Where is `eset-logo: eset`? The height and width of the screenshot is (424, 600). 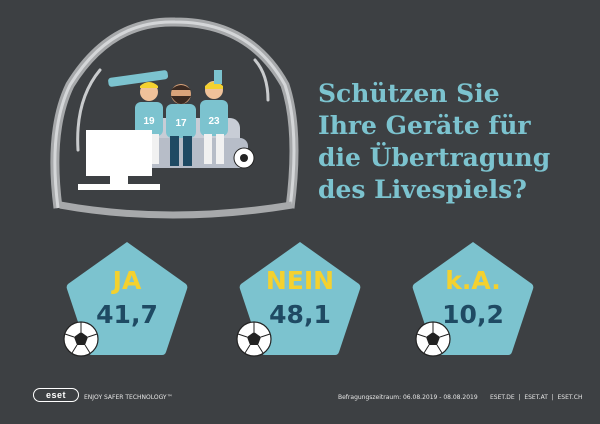 eset-logo: eset is located at coordinates (56, 395).